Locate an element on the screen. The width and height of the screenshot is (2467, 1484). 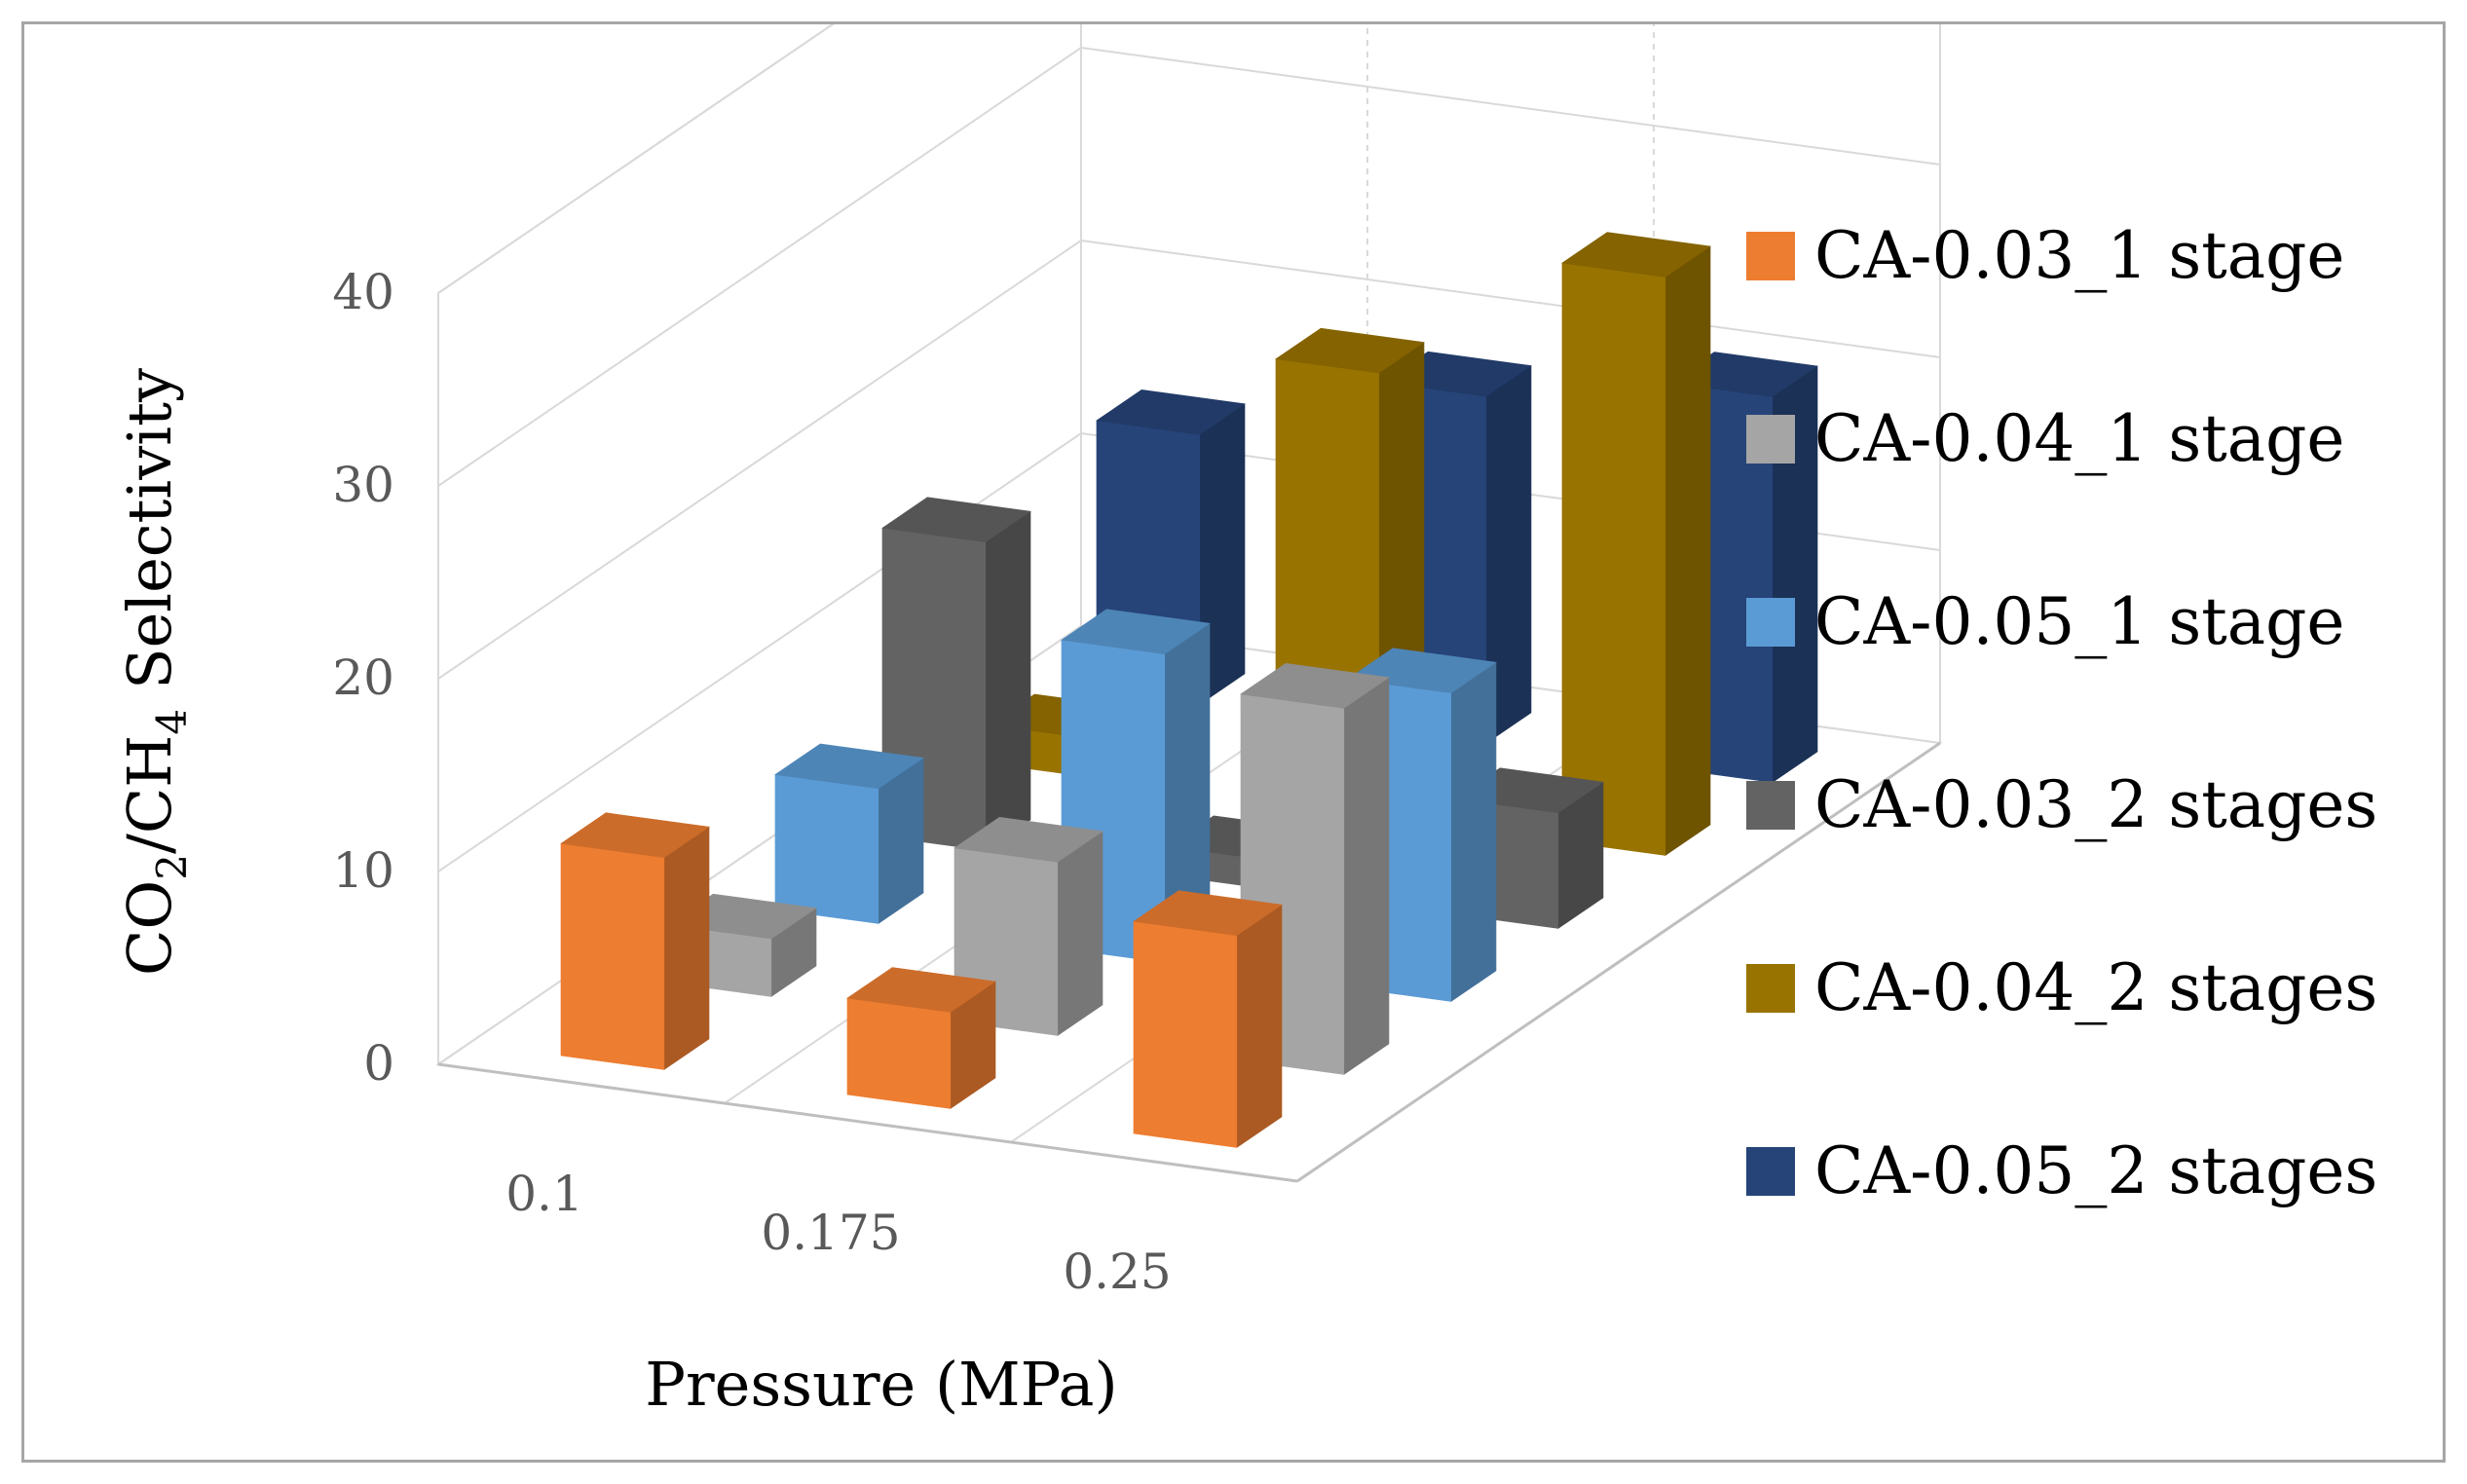
x-tick-label: 0.25 is located at coordinates (1117, 1271).